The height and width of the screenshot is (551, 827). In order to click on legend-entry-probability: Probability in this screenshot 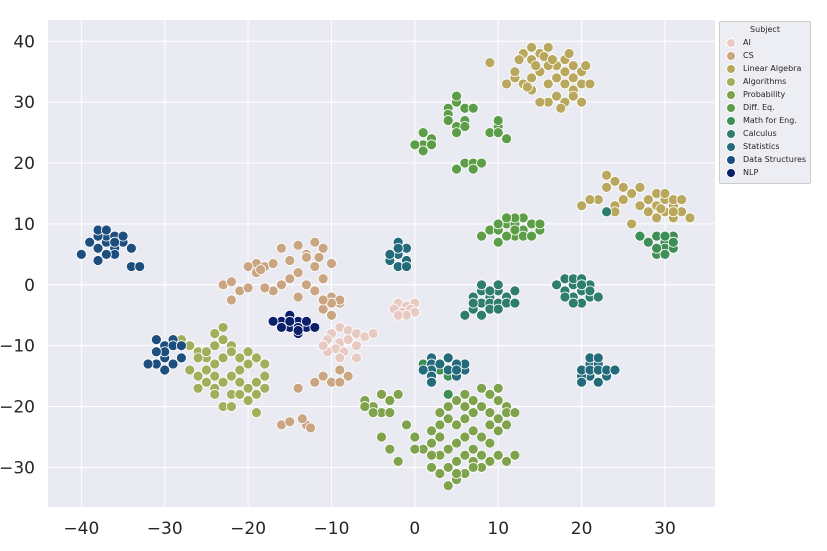, I will do `click(765, 94)`.